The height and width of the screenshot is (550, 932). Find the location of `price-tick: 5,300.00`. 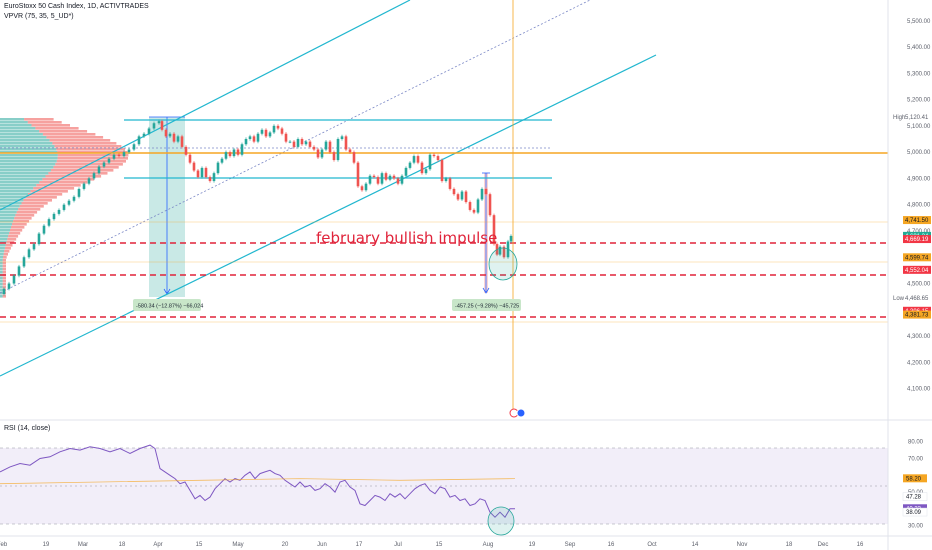

price-tick: 5,300.00 is located at coordinates (919, 74).